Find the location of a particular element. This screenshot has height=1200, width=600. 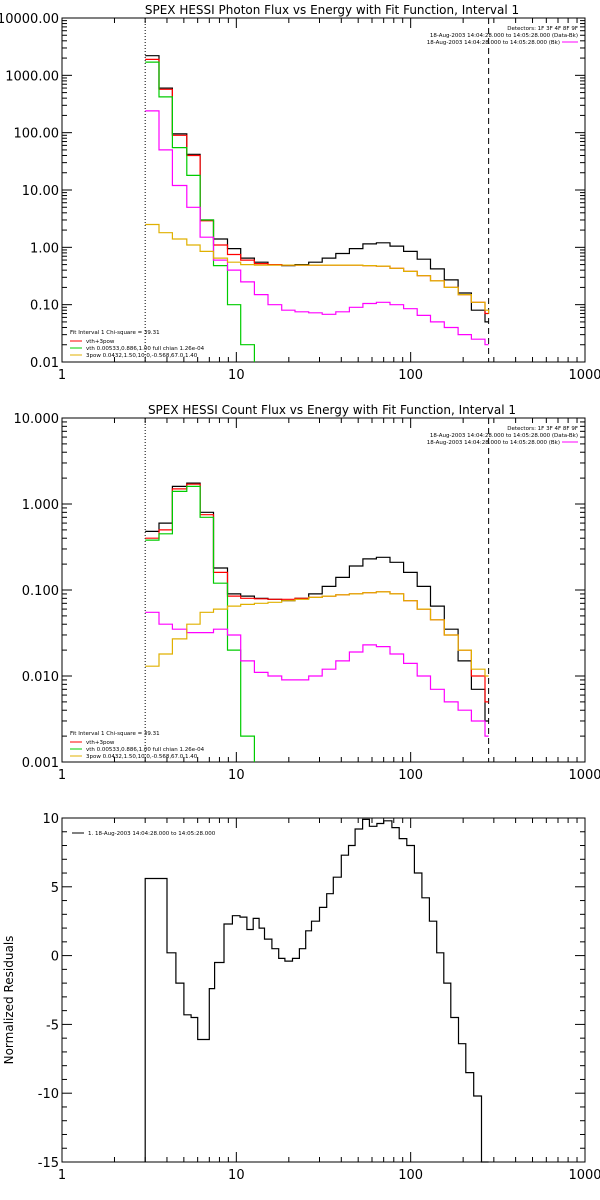

photon-legend-3: 3pow 0.0432,1.50,10.0,-0.568,67.0,1.40 is located at coordinates (142, 356).